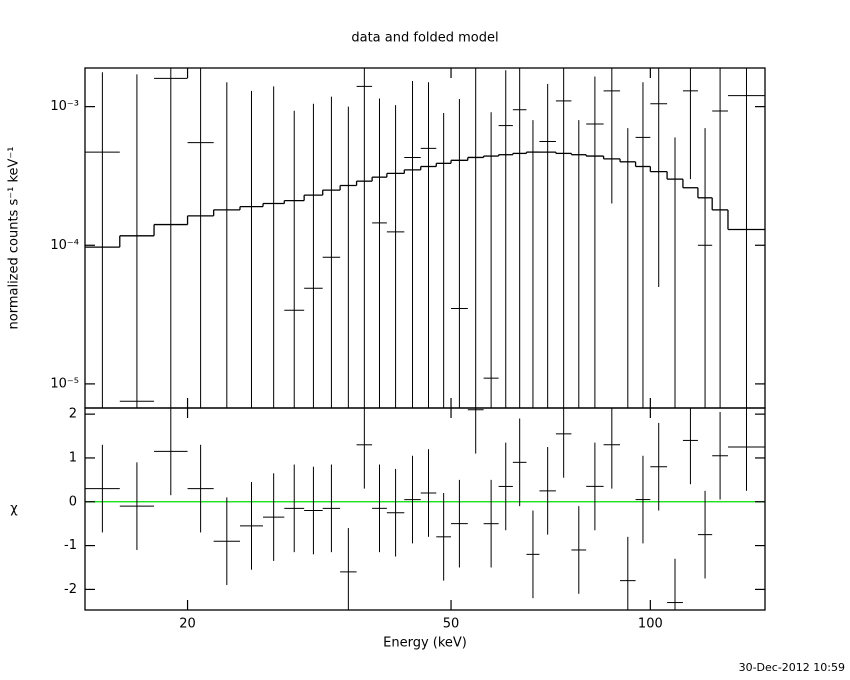 The image size is (850, 680). Describe the element at coordinates (73, 414) in the screenshot. I see `residual-tick-label: 2` at that location.